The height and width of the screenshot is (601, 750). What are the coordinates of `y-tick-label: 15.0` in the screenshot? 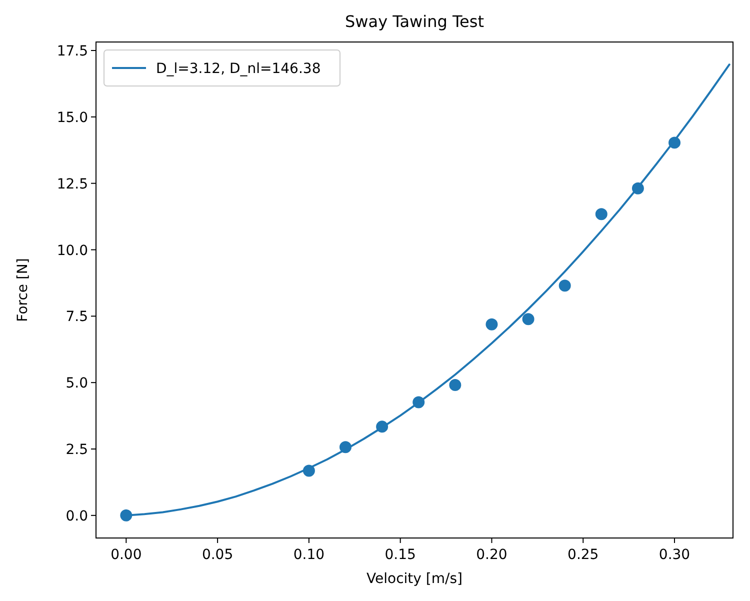 It's located at (72, 118).